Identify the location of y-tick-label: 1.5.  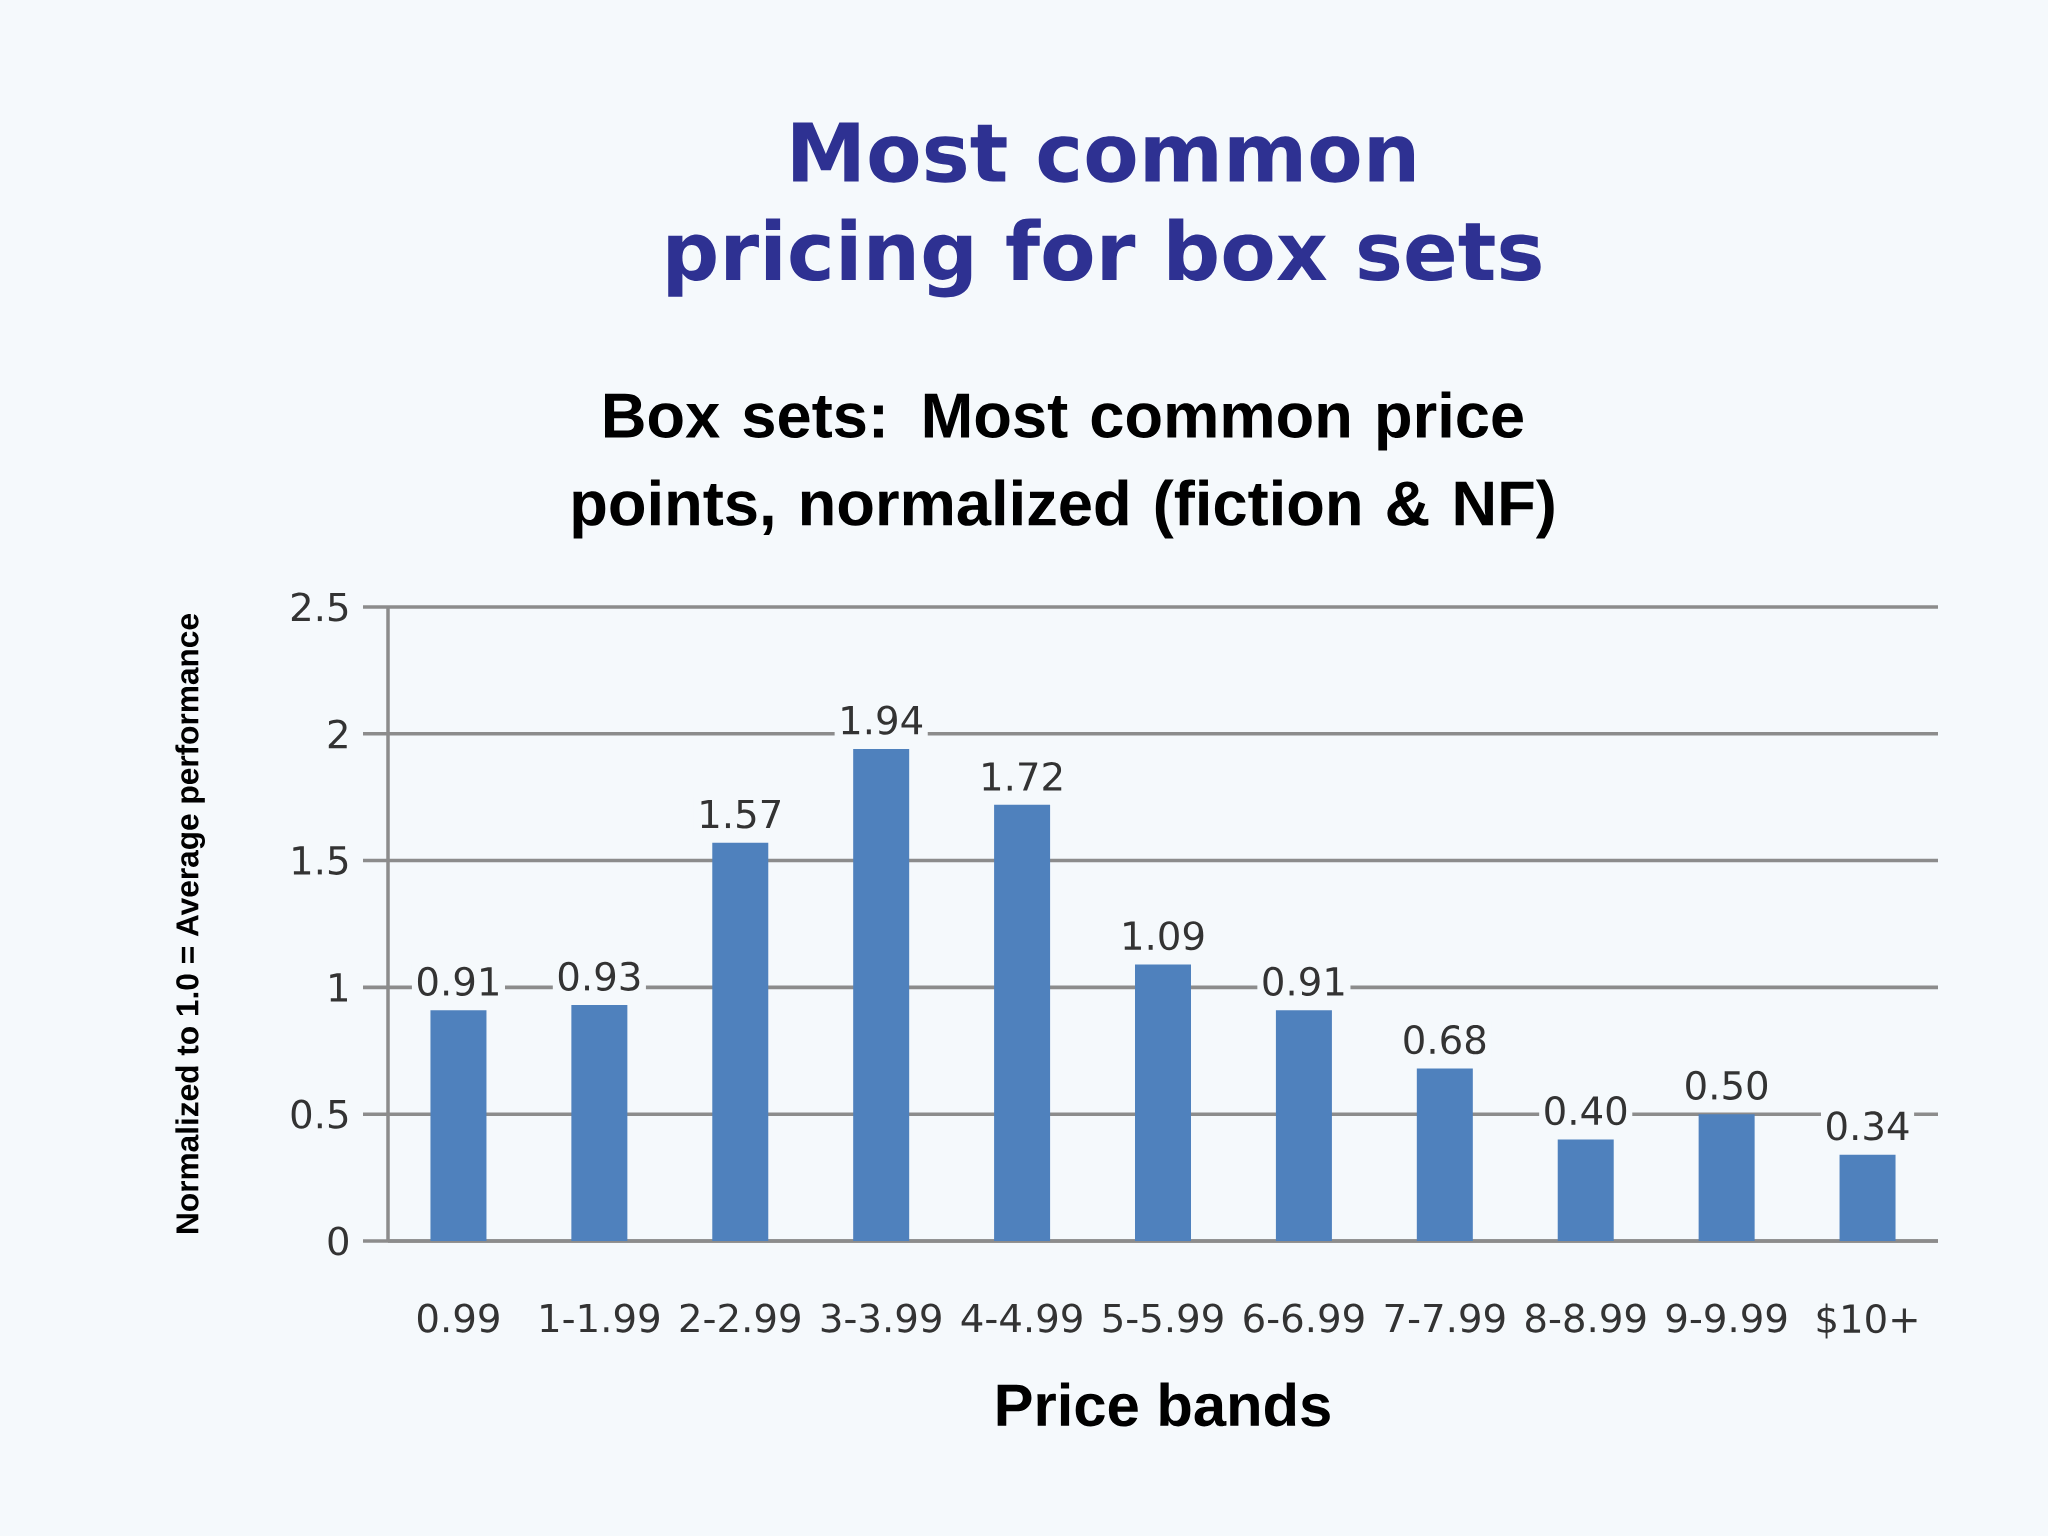
(320, 860).